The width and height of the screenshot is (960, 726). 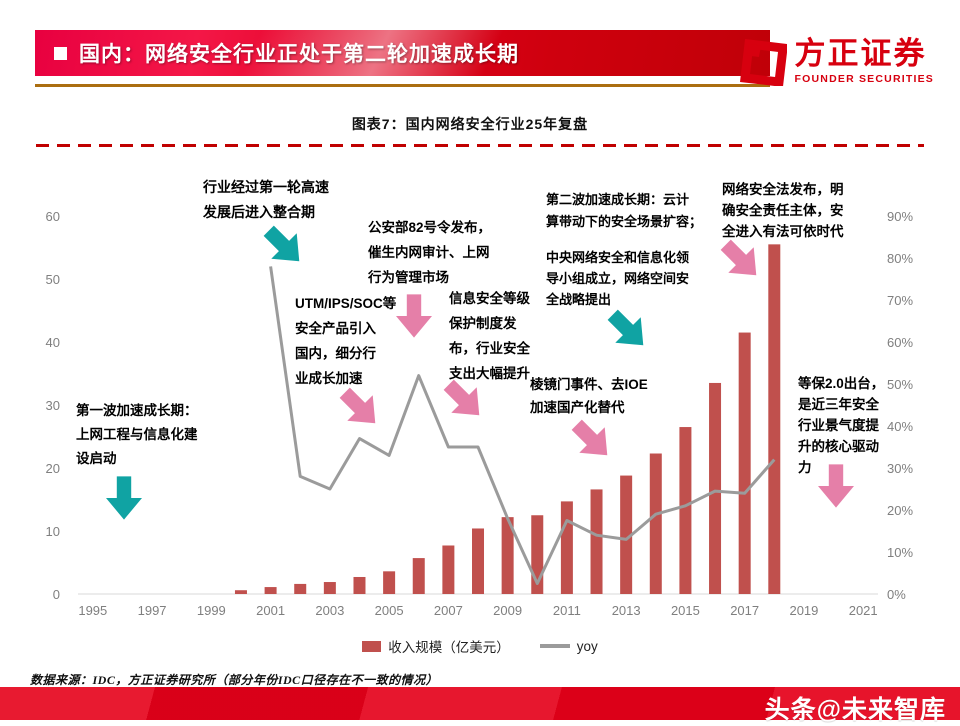 I want to click on x-axis-tick: 2017, so click(x=744, y=610).